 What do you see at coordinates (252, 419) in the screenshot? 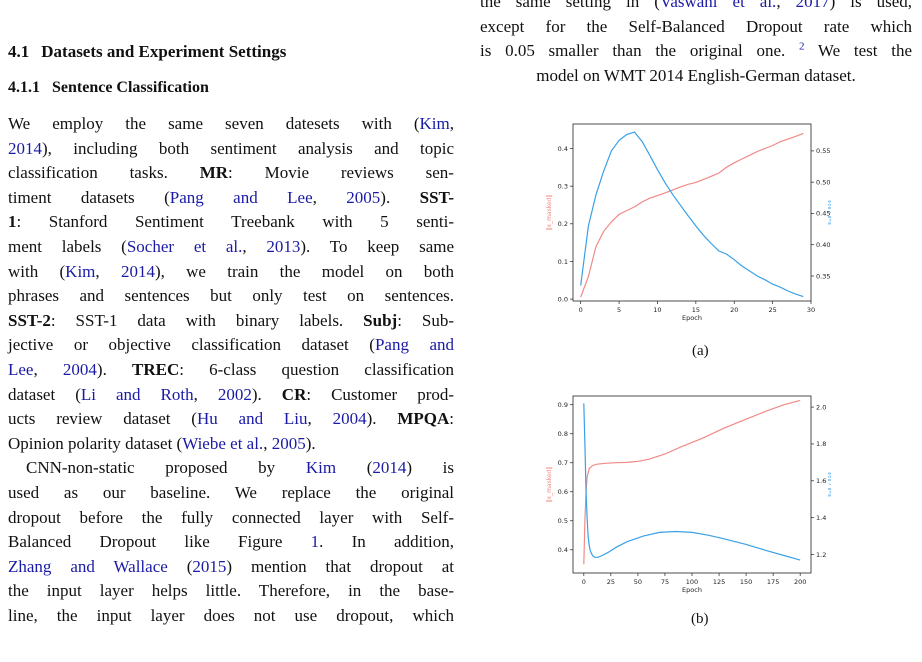
I see `citation-link: Hu and Liu` at bounding box center [252, 419].